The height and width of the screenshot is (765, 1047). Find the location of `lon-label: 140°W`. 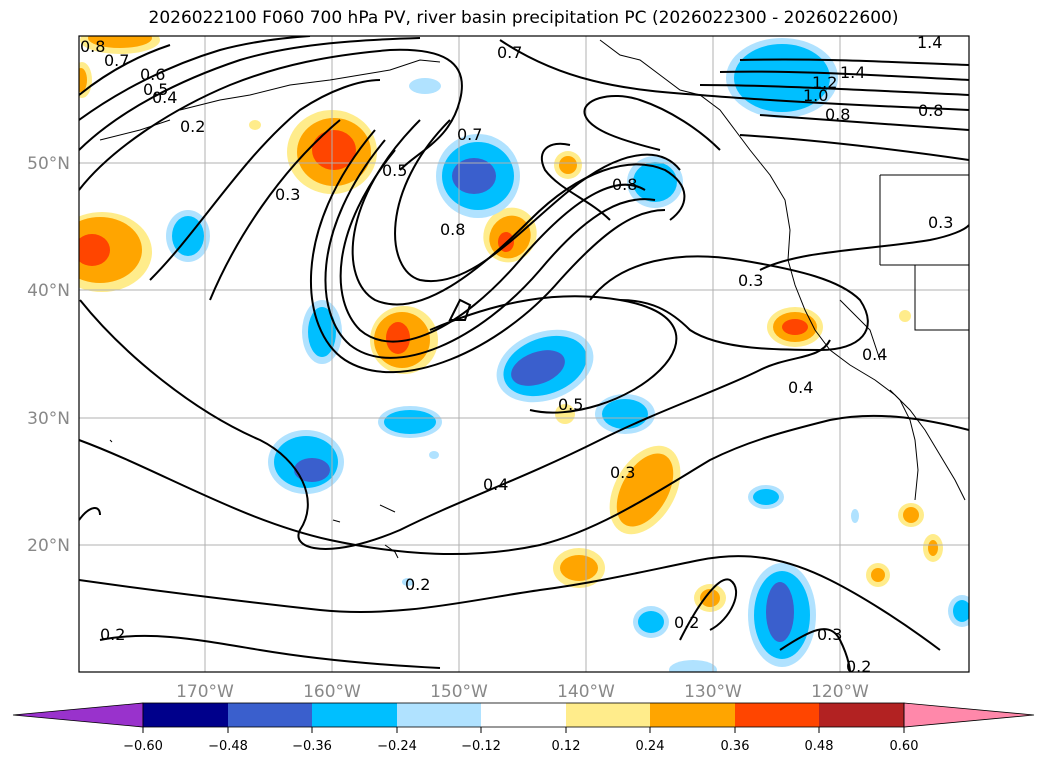

lon-label: 140°W is located at coordinates (586, 692).